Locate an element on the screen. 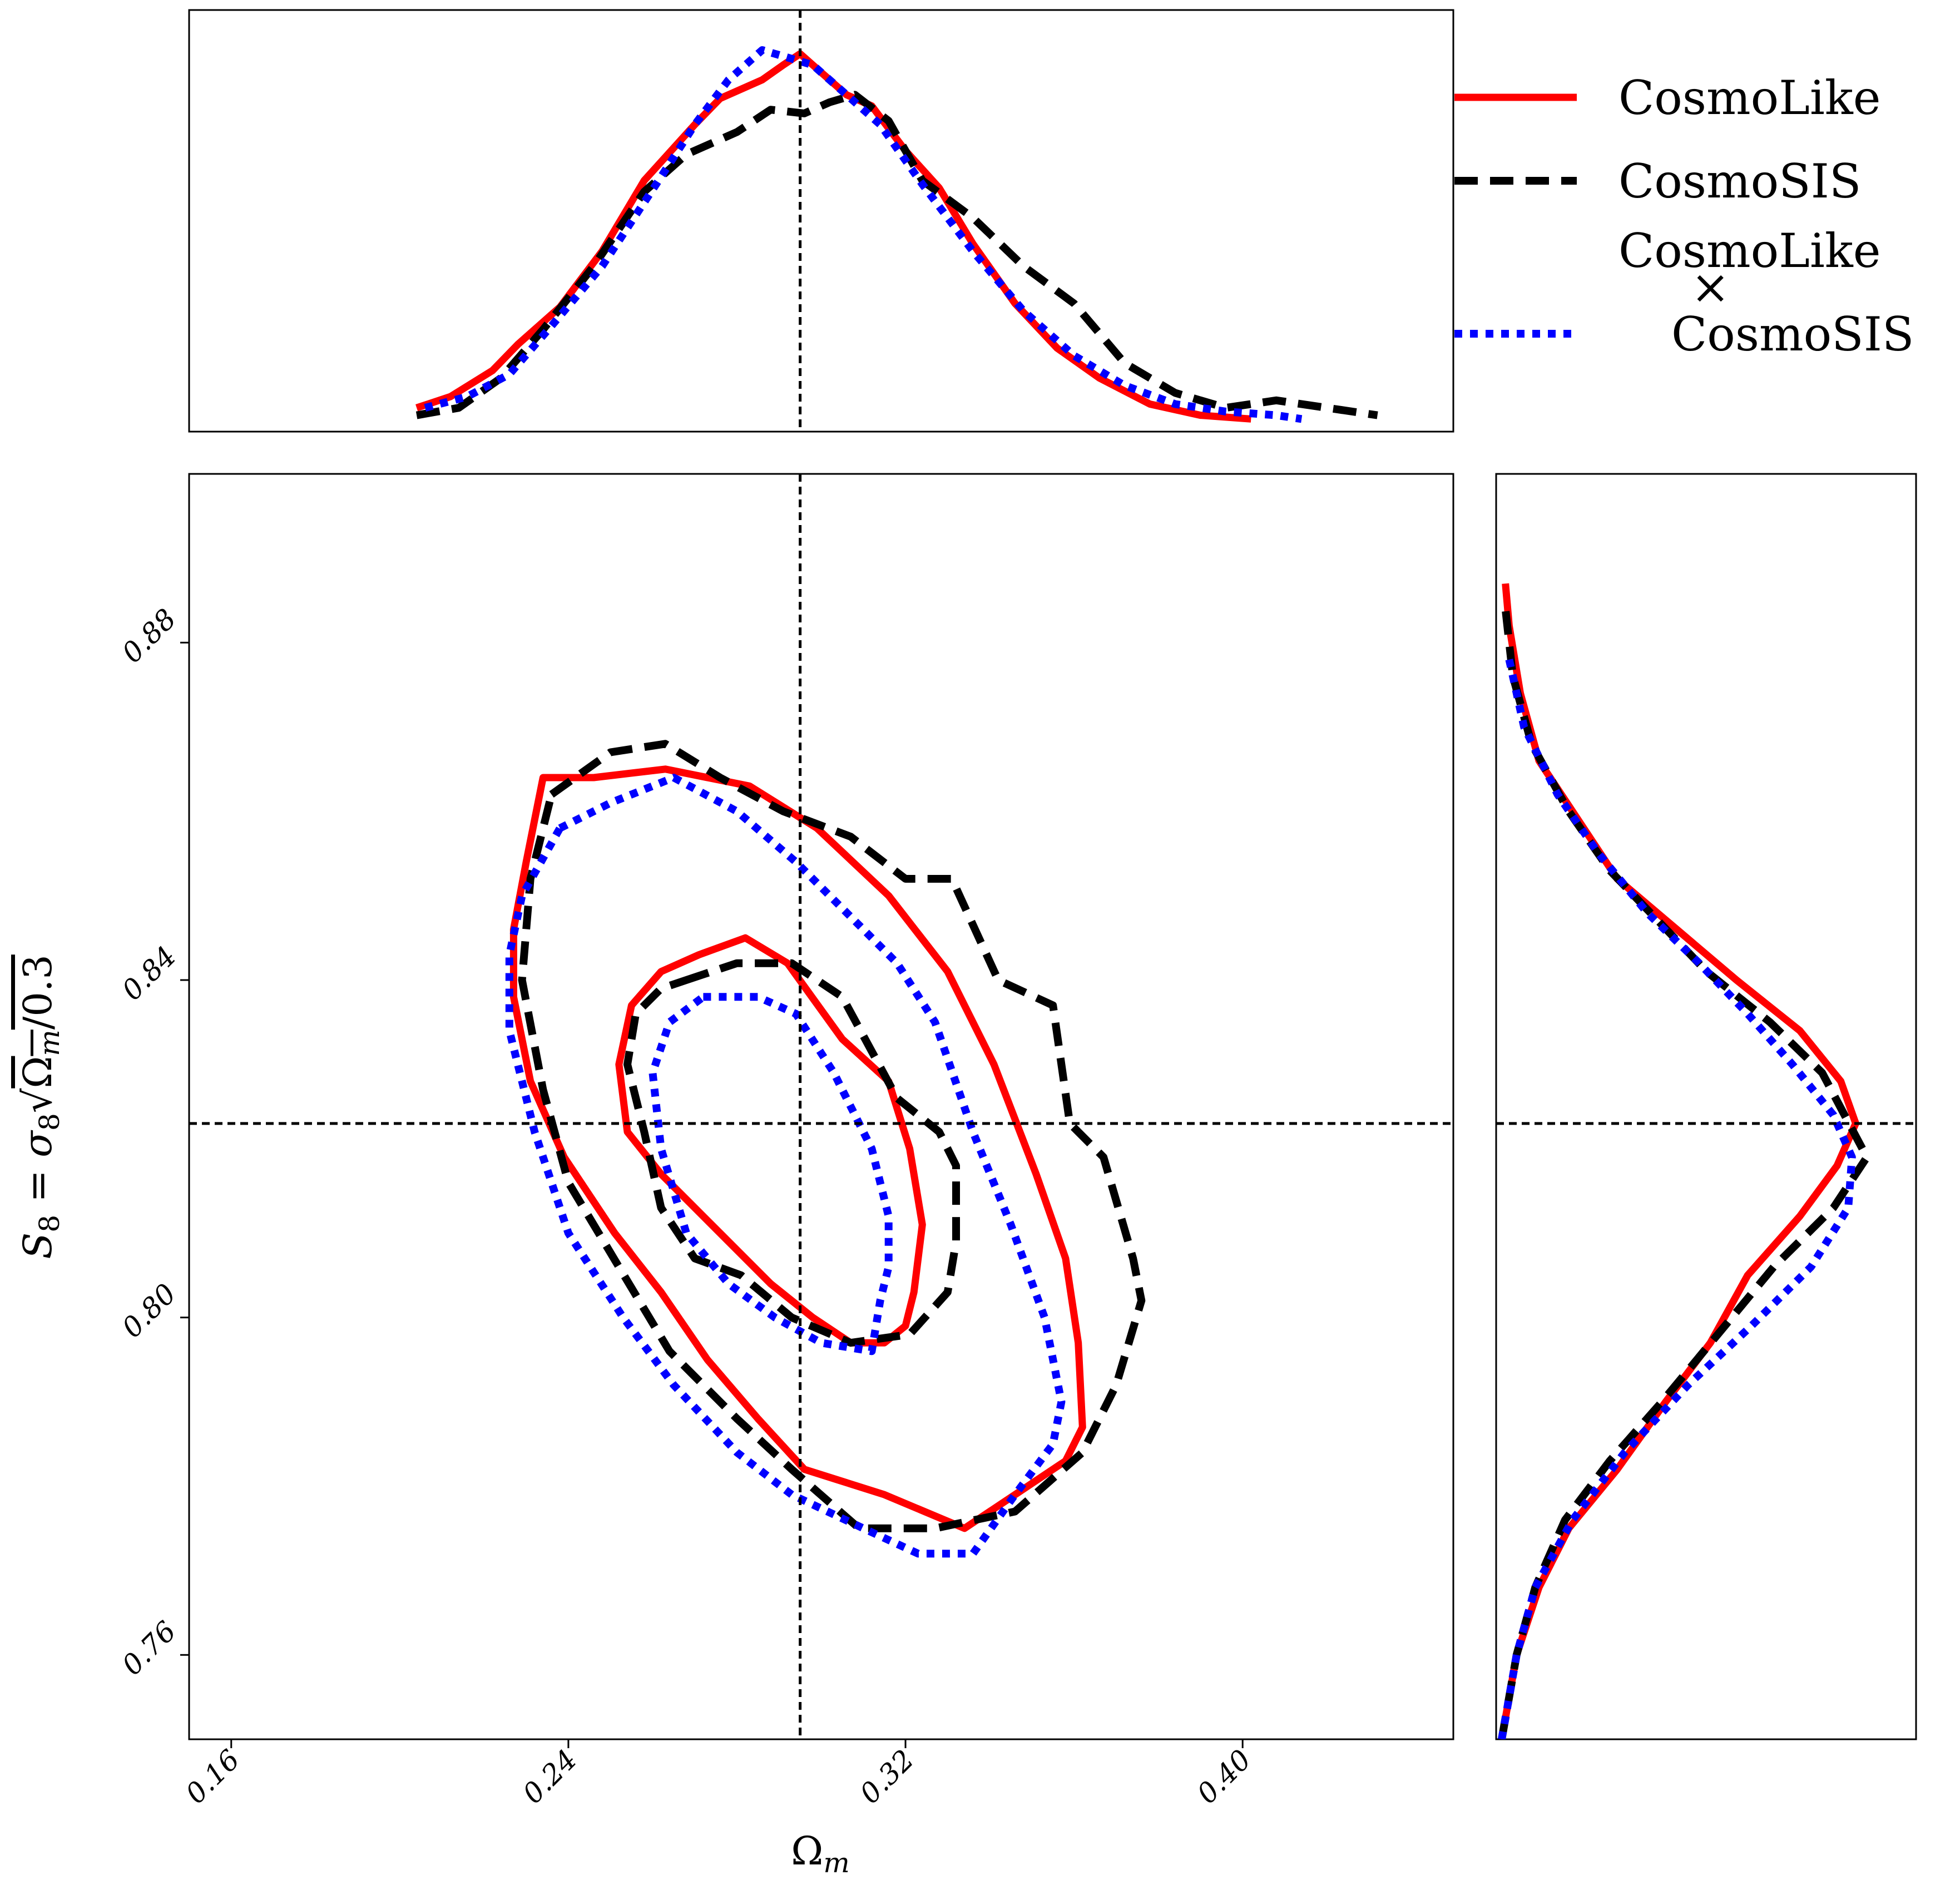 This screenshot has width=1960, height=1880. y-tick-label: 0.84 is located at coordinates (149, 973).